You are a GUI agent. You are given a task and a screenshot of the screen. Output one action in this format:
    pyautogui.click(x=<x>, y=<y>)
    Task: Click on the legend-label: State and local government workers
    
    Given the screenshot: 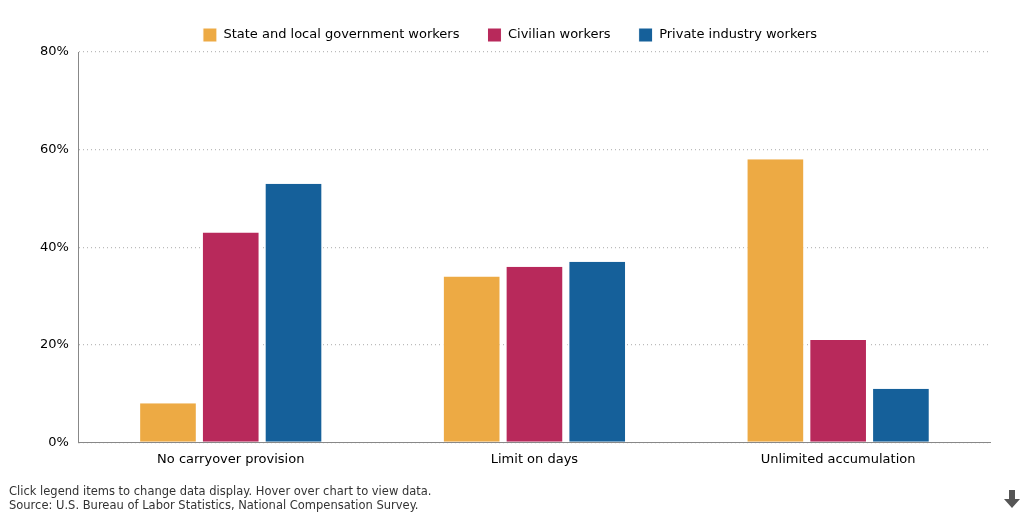 What is the action you would take?
    pyautogui.click(x=341, y=34)
    